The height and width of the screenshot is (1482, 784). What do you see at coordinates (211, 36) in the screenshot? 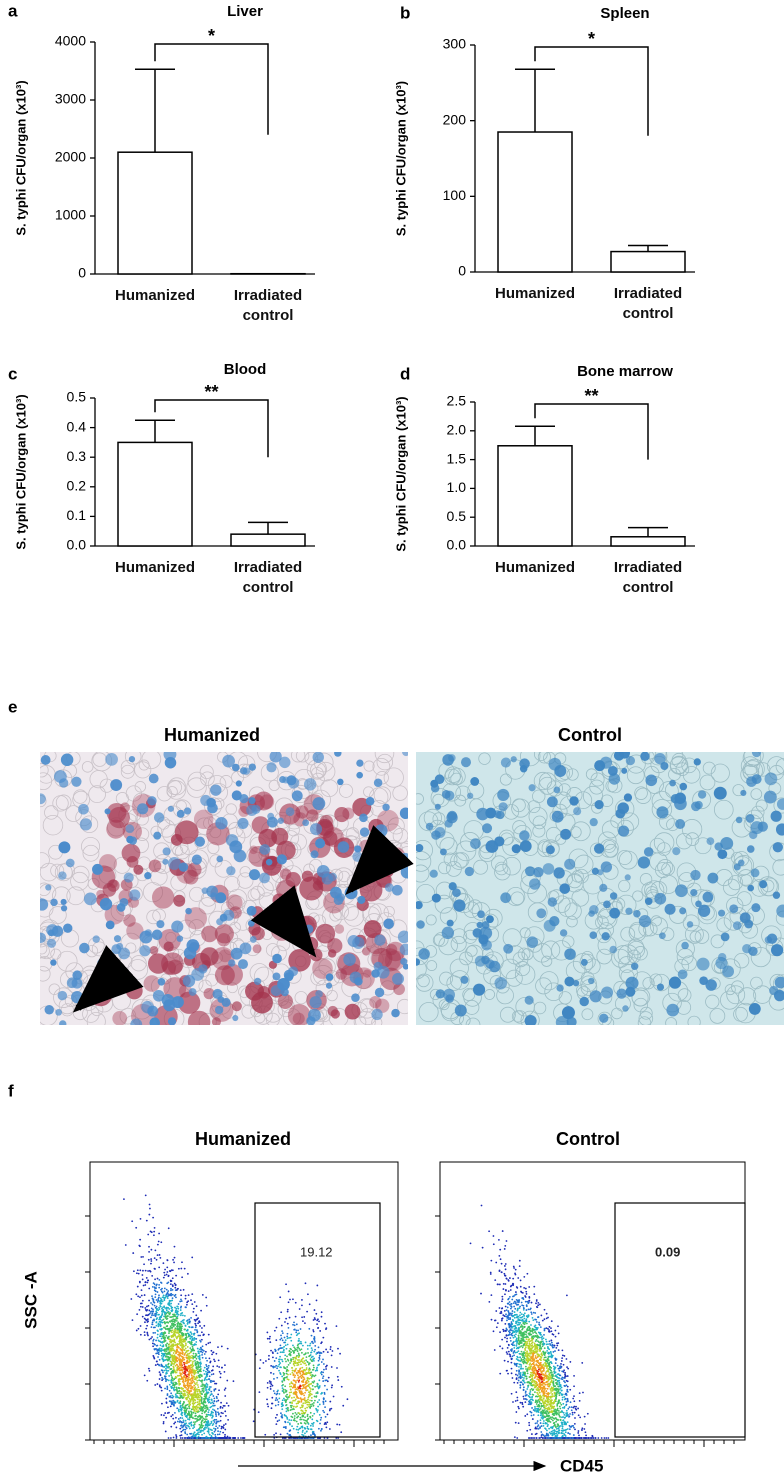
I see `significance-label: *` at bounding box center [211, 36].